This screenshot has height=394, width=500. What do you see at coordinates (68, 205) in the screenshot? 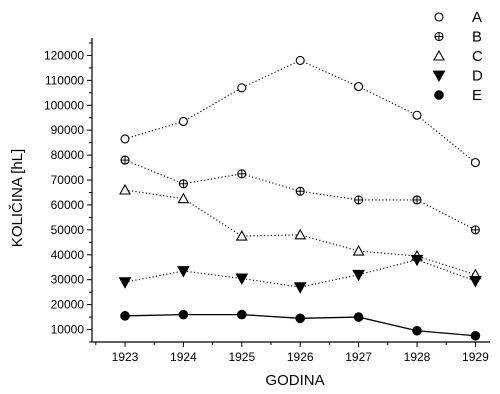
I see `y-tick-label: 60000` at bounding box center [68, 205].